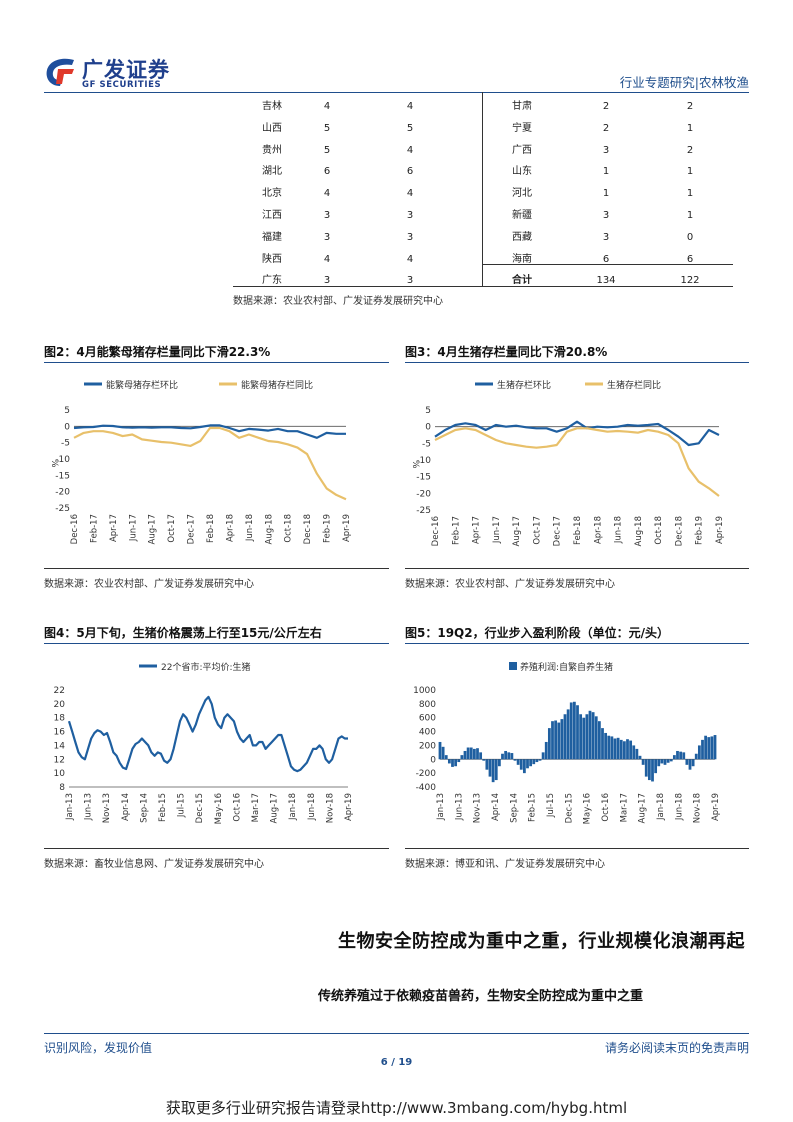  Describe the element at coordinates (541, 941) in the screenshot. I see `section-heading: 生物安全防控成为重中之重，行业规模化浪潮再起` at that location.